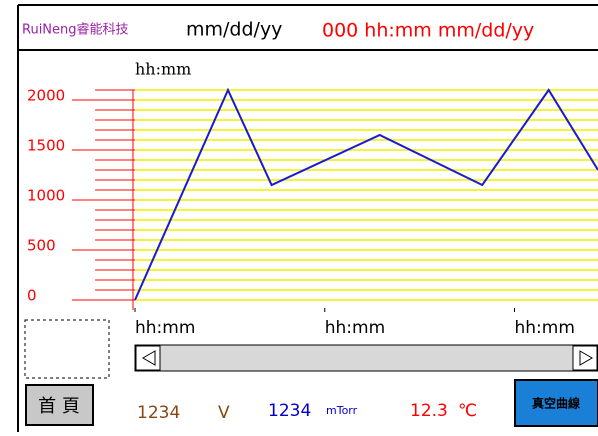 The image size is (598, 436). What do you see at coordinates (224, 413) in the screenshot?
I see `voltage-unit: V` at bounding box center [224, 413].